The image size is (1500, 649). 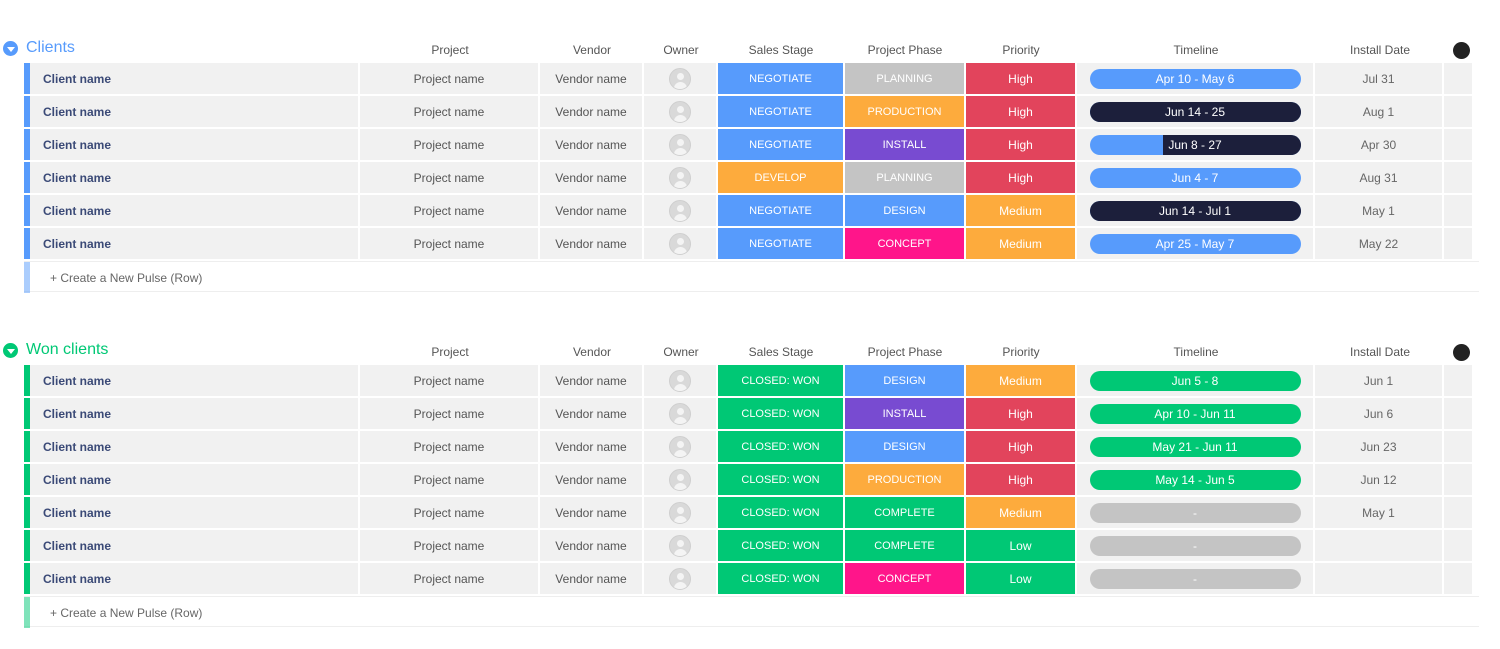 I want to click on timeline-cell: Jun 4 - 7, so click(x=1195, y=177).